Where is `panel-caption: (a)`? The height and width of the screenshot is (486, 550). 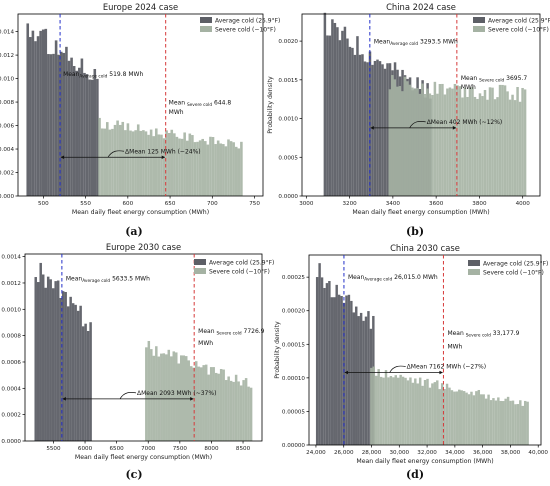 panel-caption: (a) is located at coordinates (134, 231).